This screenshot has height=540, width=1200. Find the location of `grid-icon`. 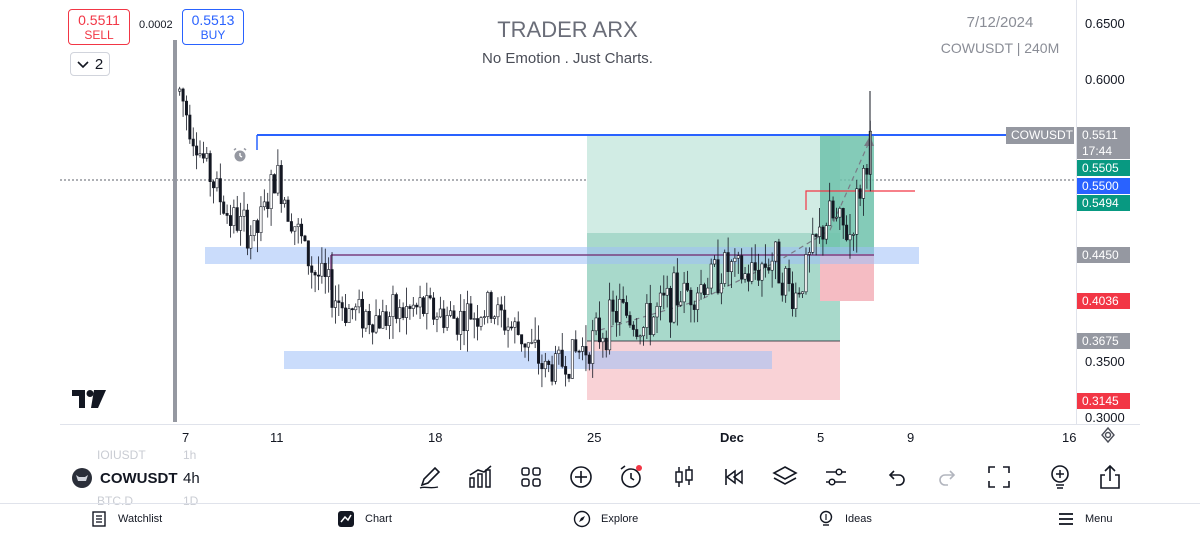

grid-icon is located at coordinates (531, 477).